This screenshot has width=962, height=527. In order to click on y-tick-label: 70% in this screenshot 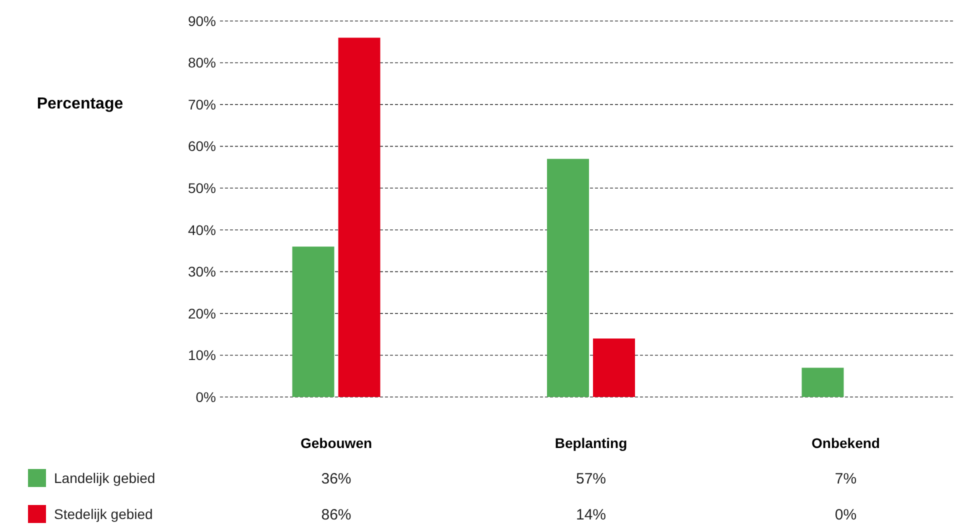, I will do `click(202, 104)`.